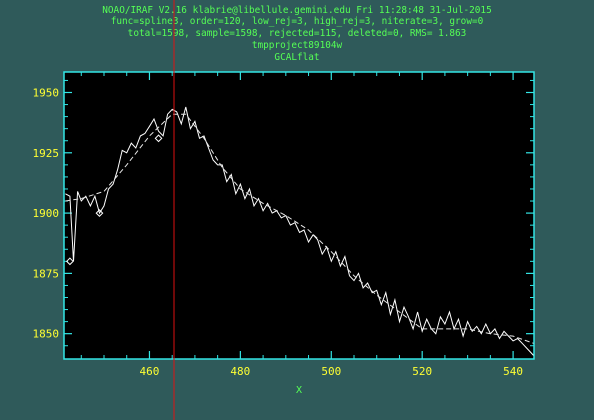 The height and width of the screenshot is (420, 594). Describe the element at coordinates (46, 93) in the screenshot. I see `y-tick-label: 1950` at that location.